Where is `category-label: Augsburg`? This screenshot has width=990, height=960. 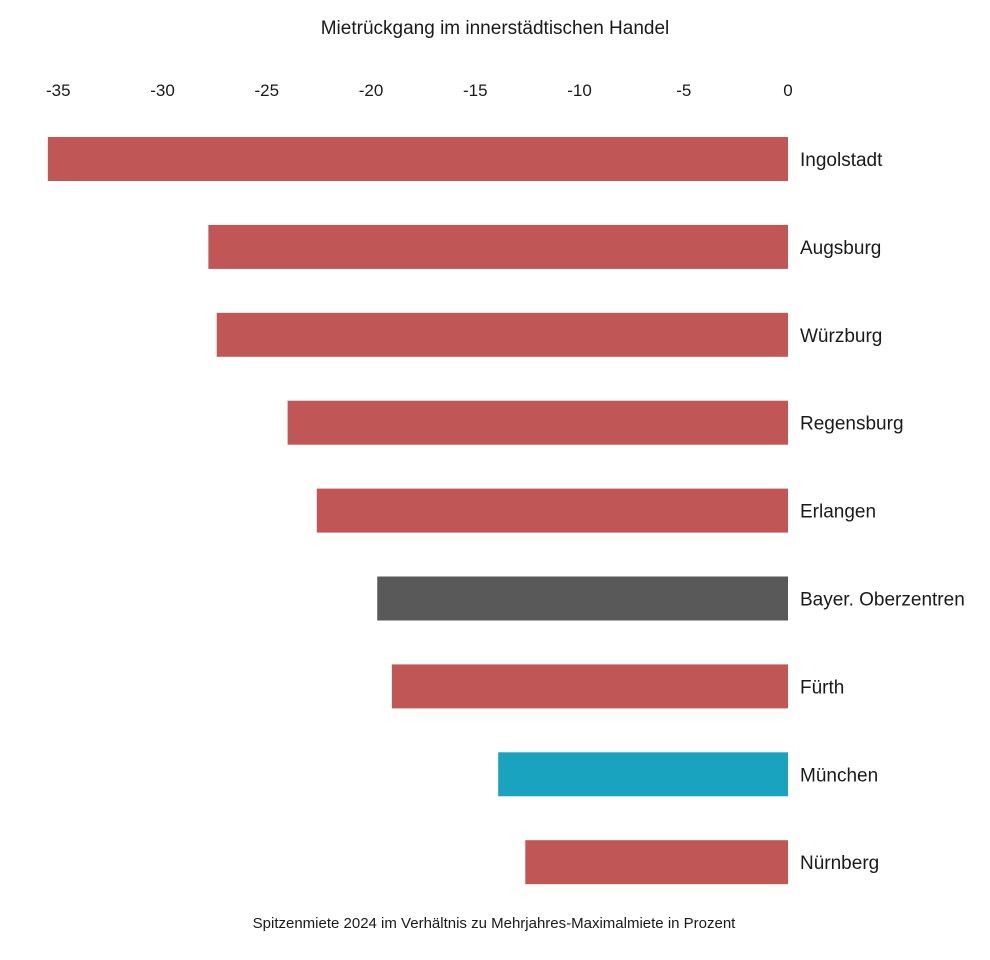 category-label: Augsburg is located at coordinates (840, 248).